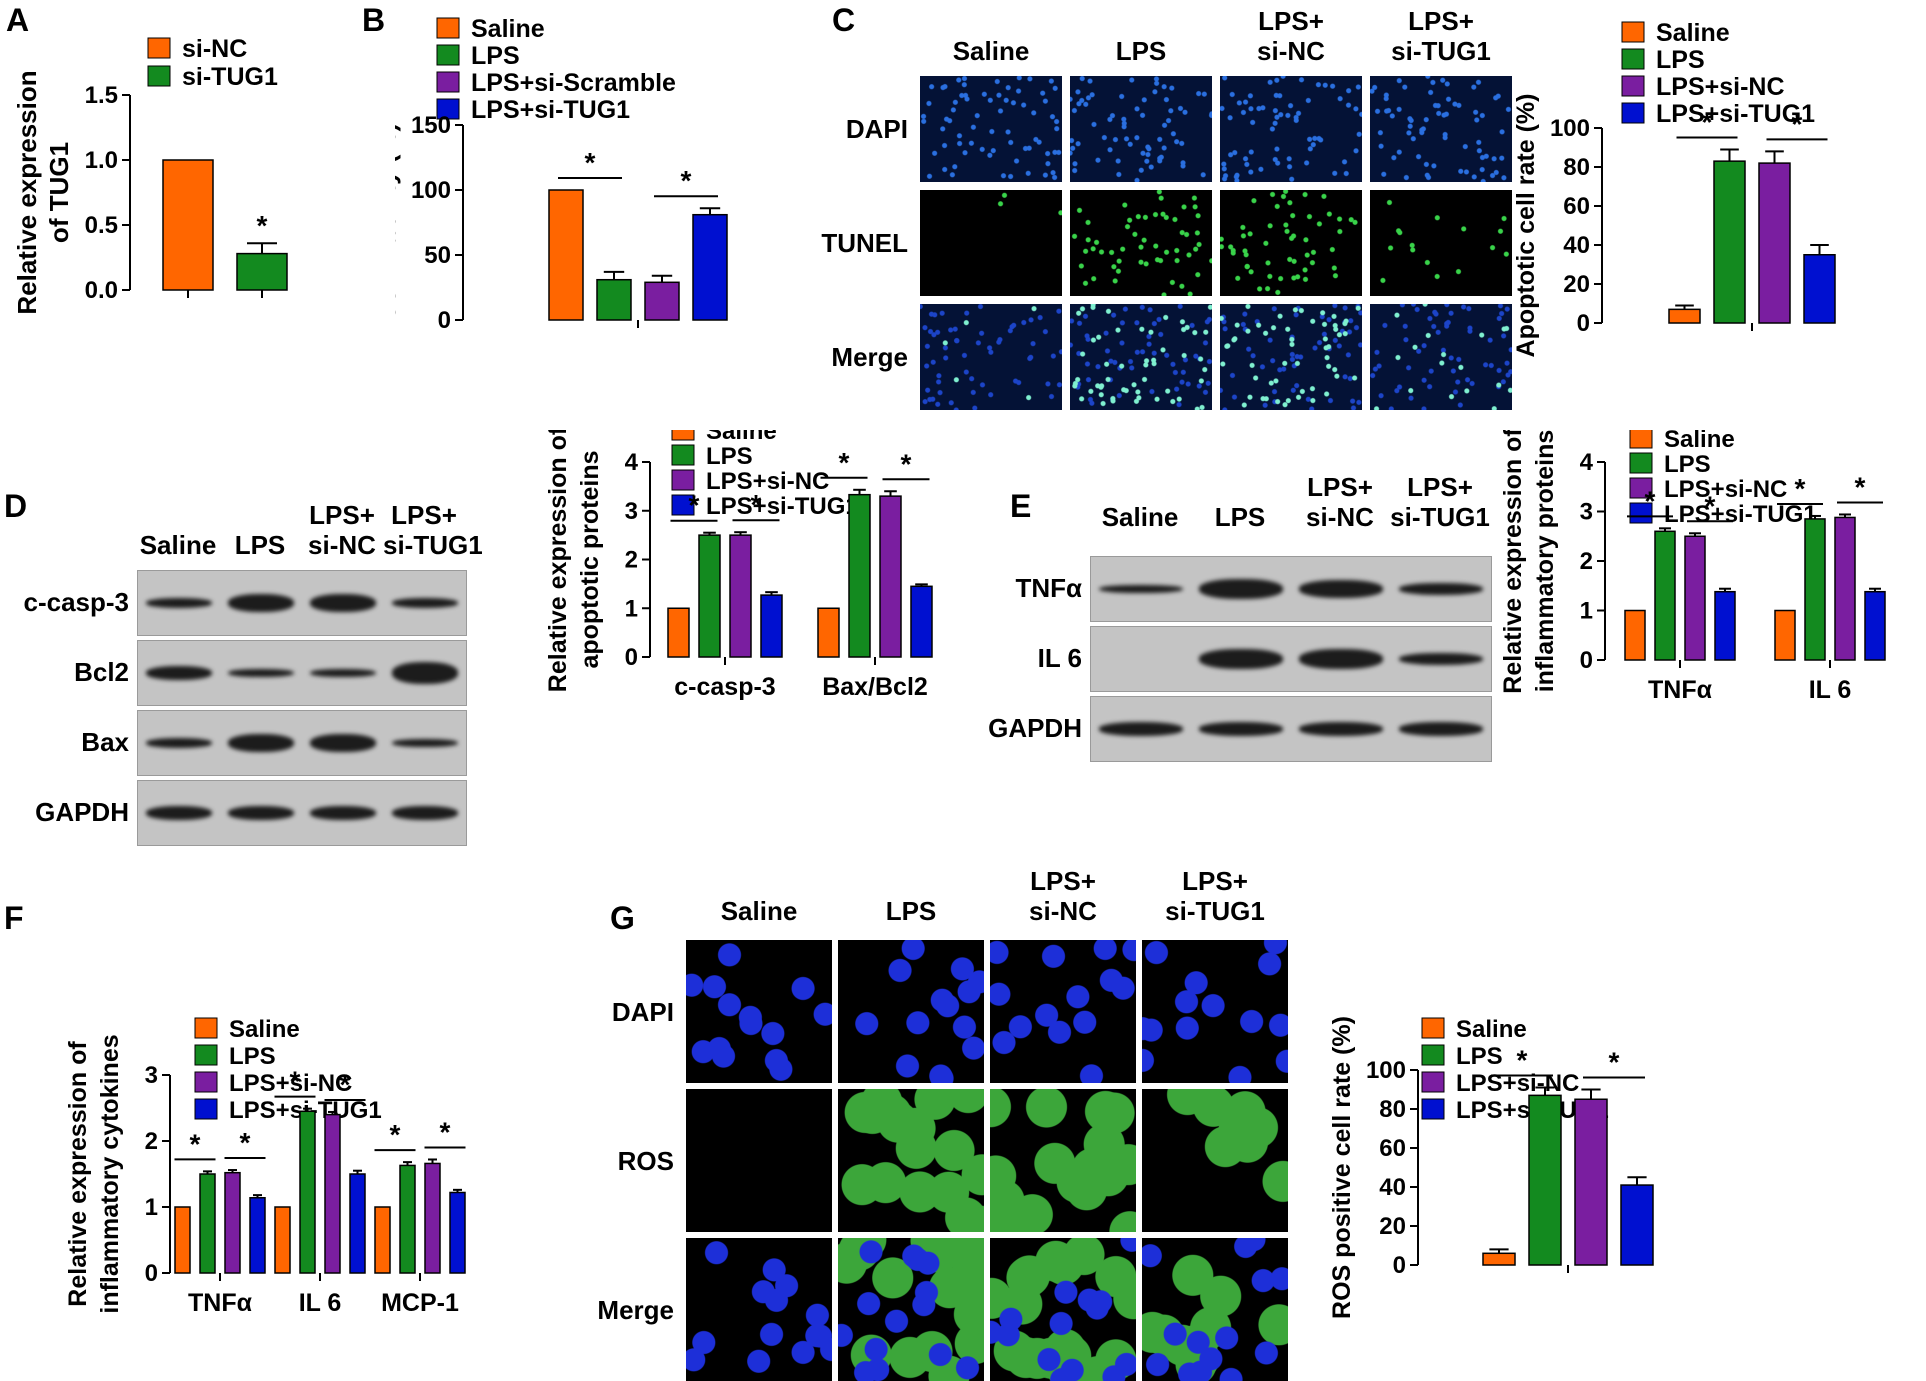 The image size is (1926, 1381). I want to click on y-axis-label: inflammatory cytokines, so click(110, 1173).